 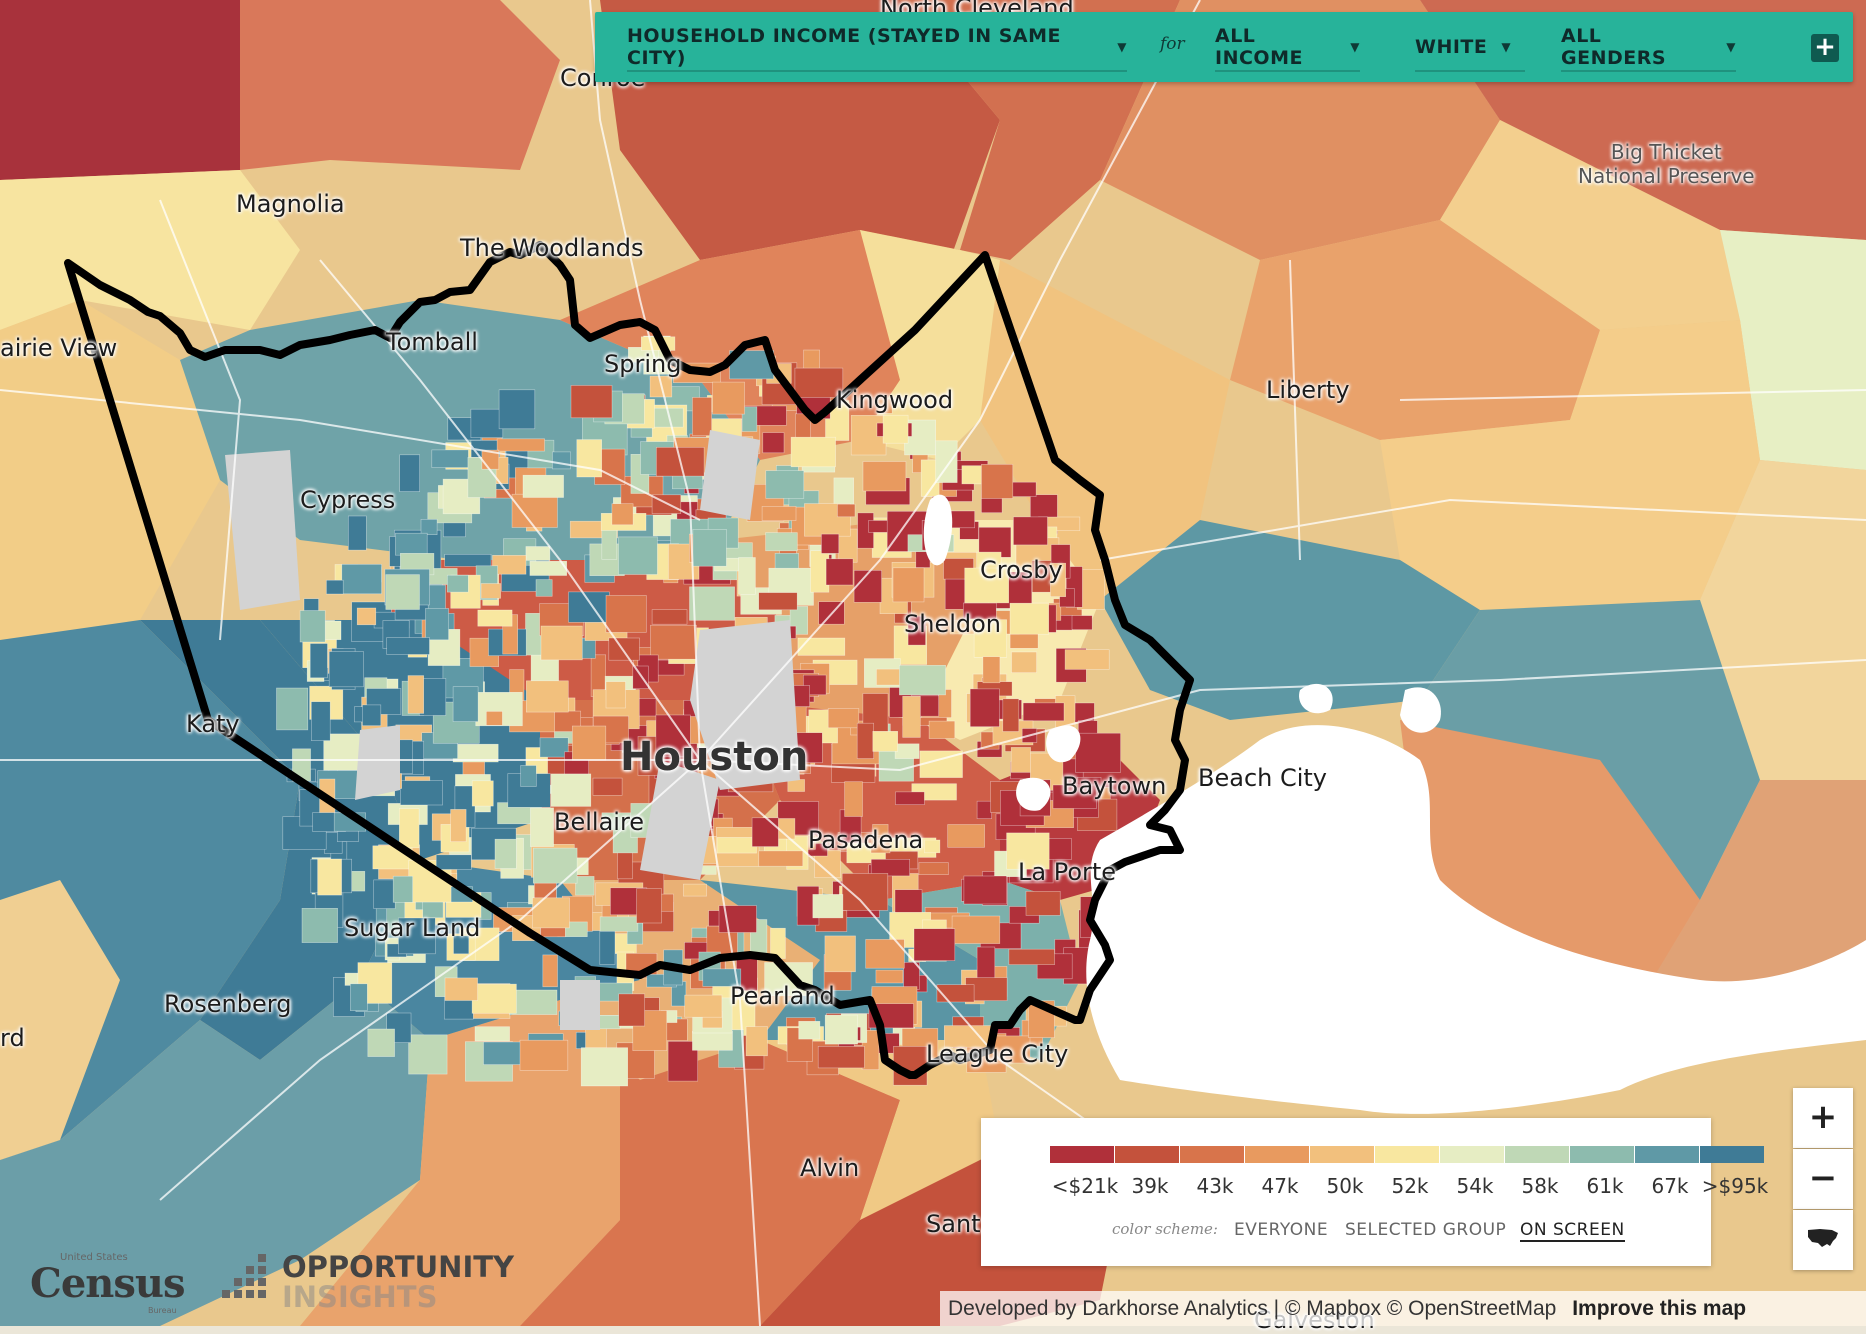 I want to click on improve-map-link: Improve this map, so click(x=1659, y=1308).